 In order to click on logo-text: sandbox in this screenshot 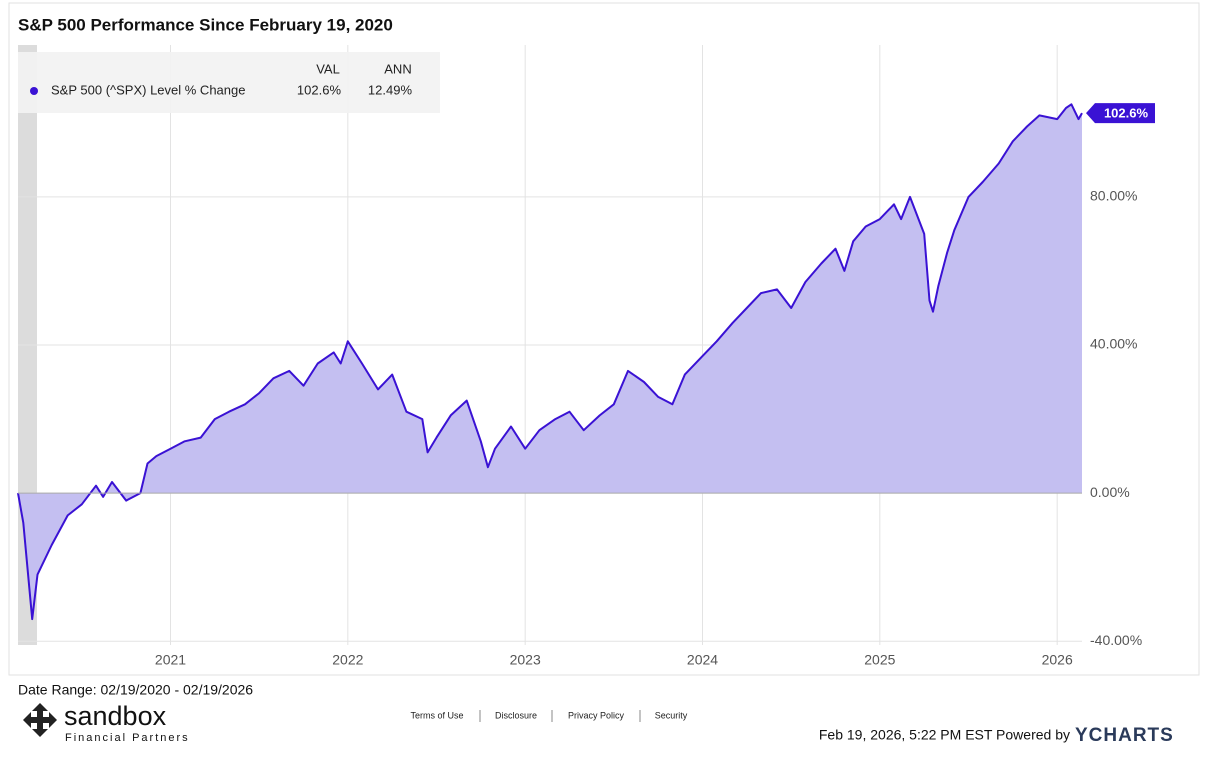, I will do `click(115, 716)`.